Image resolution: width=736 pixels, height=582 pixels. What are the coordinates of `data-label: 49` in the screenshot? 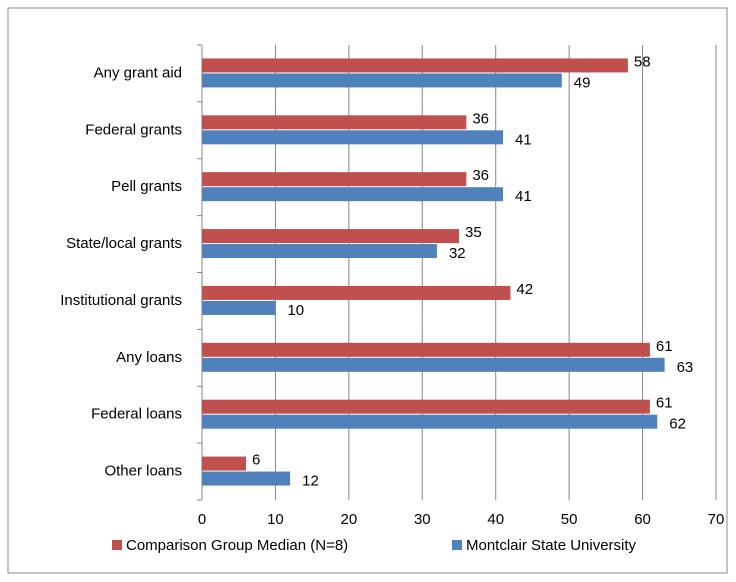 It's located at (582, 82).